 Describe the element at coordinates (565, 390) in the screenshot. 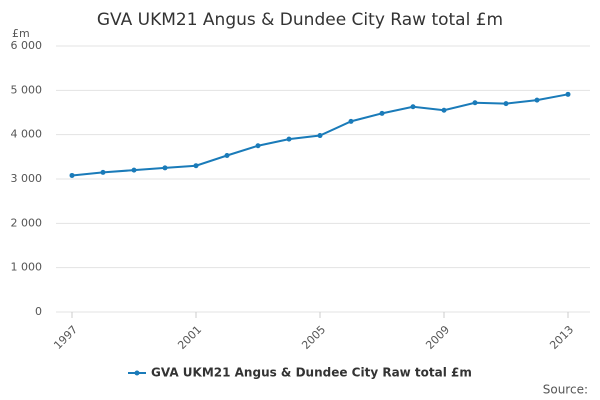

I see `source: Source:` at that location.